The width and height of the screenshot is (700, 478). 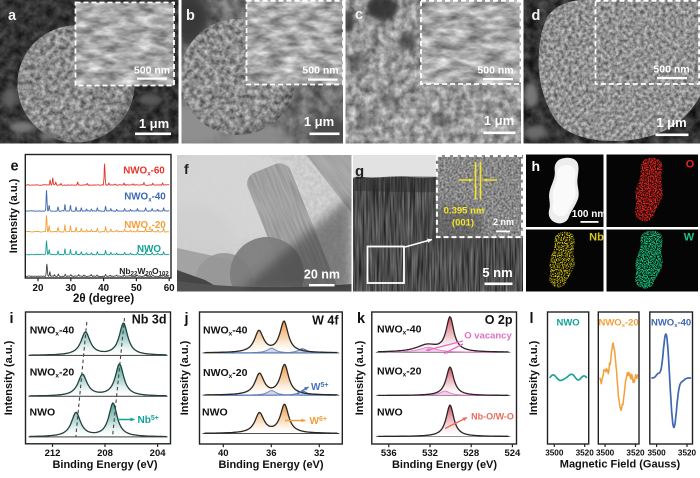 I want to click on svg-text: 204, so click(x=158, y=453).